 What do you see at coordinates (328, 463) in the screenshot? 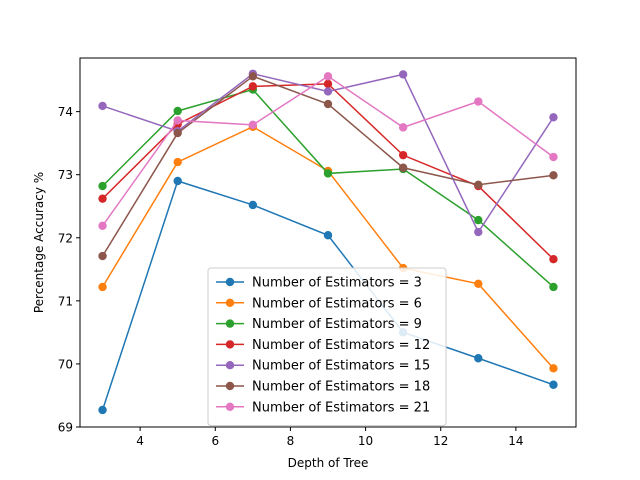
I see `x-axis-title: Depth of Tree` at bounding box center [328, 463].